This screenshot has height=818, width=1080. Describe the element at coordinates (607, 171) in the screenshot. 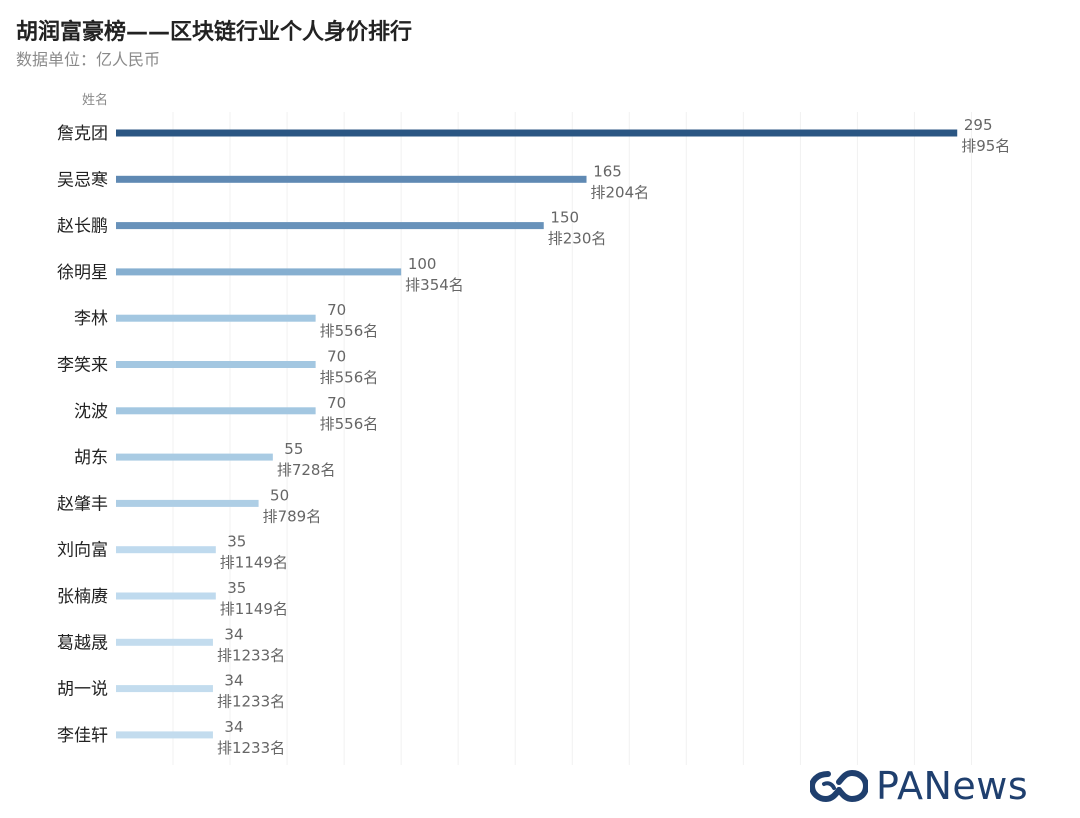

I see `value-label: 165` at that location.